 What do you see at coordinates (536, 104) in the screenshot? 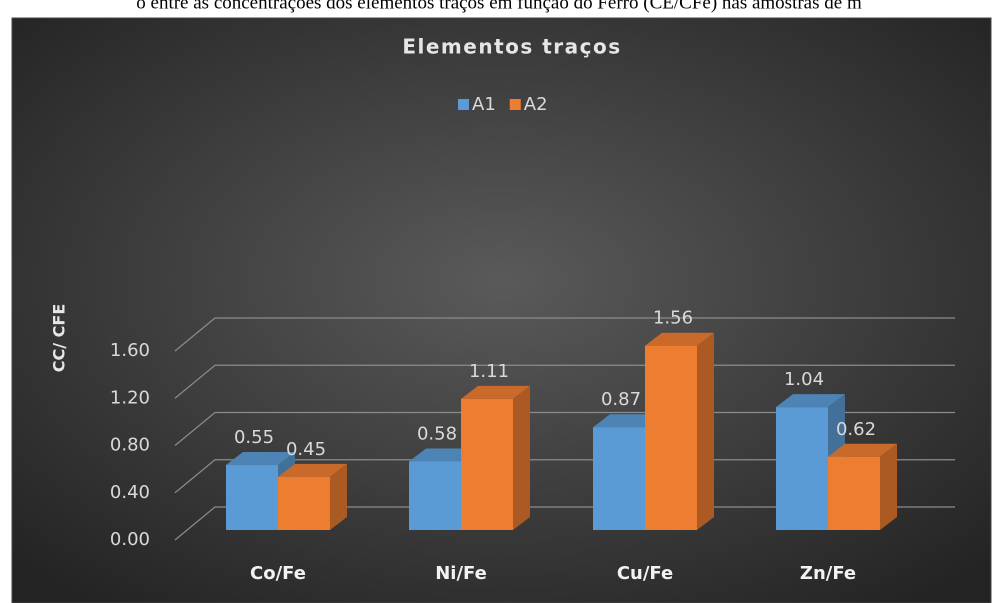
I see `legend-label: A2` at bounding box center [536, 104].